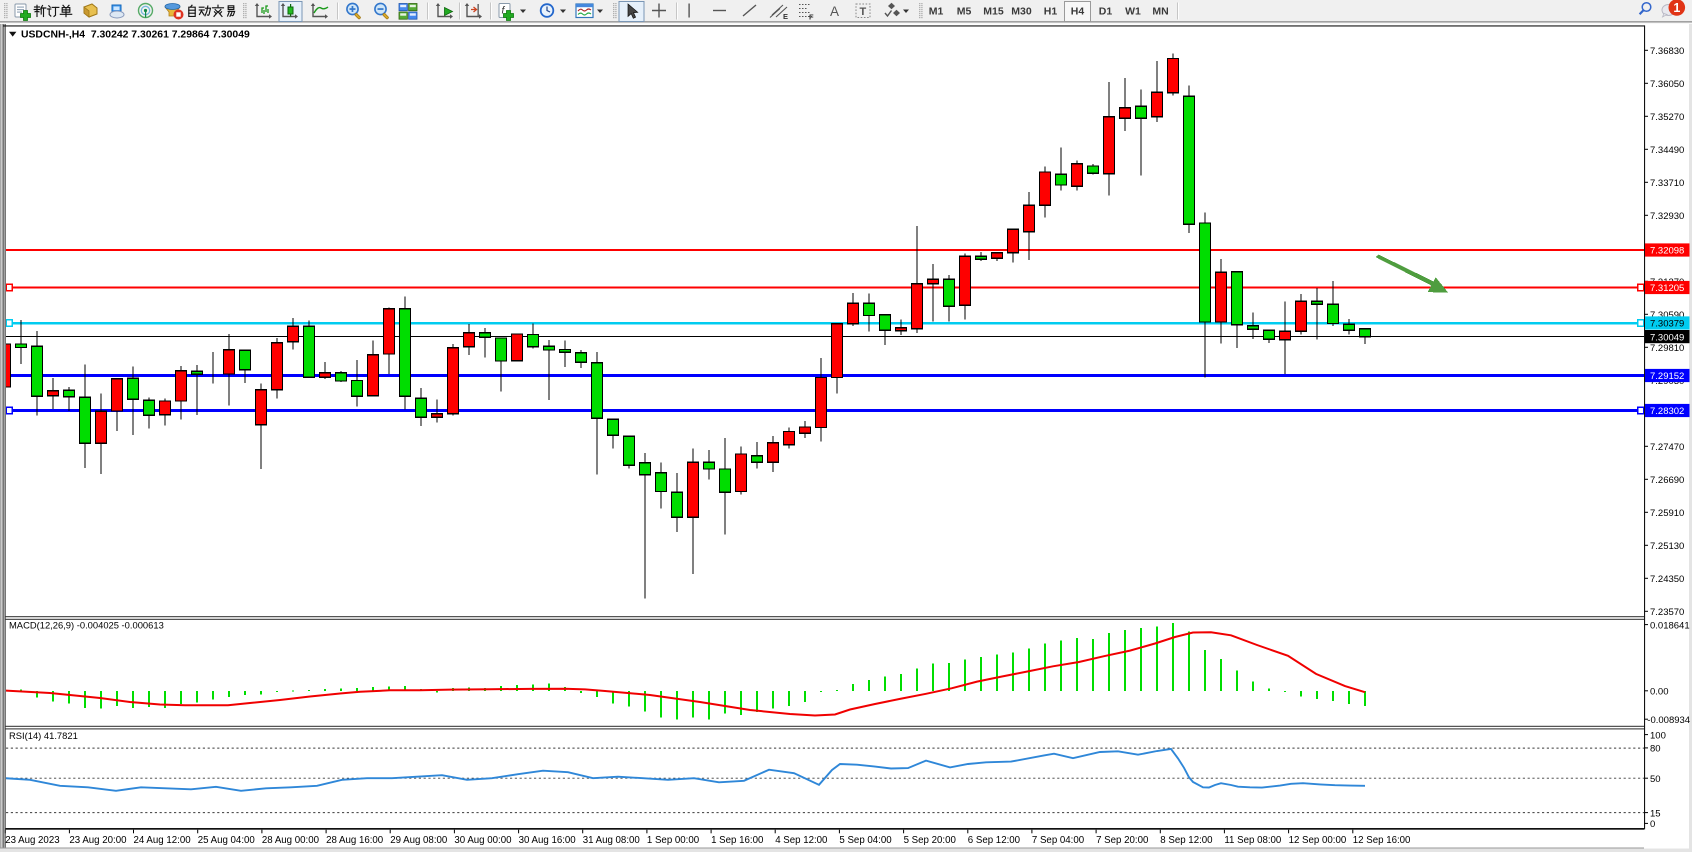 This screenshot has height=852, width=1692. What do you see at coordinates (1667, 288) in the screenshot?
I see `svg-text: 7.31205` at bounding box center [1667, 288].